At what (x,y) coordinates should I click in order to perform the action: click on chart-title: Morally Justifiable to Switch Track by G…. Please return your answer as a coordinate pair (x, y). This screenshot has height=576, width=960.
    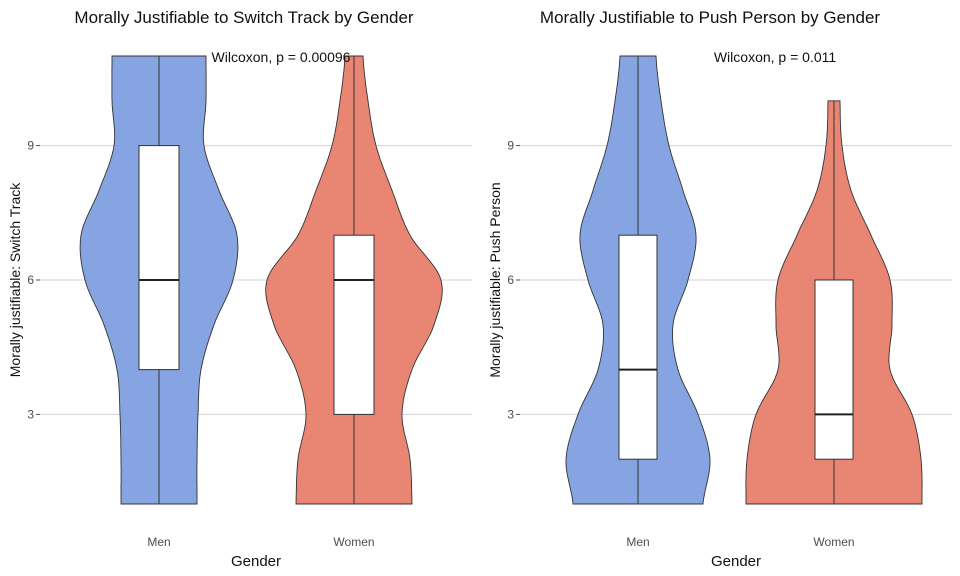
    Looking at the image, I should click on (244, 17).